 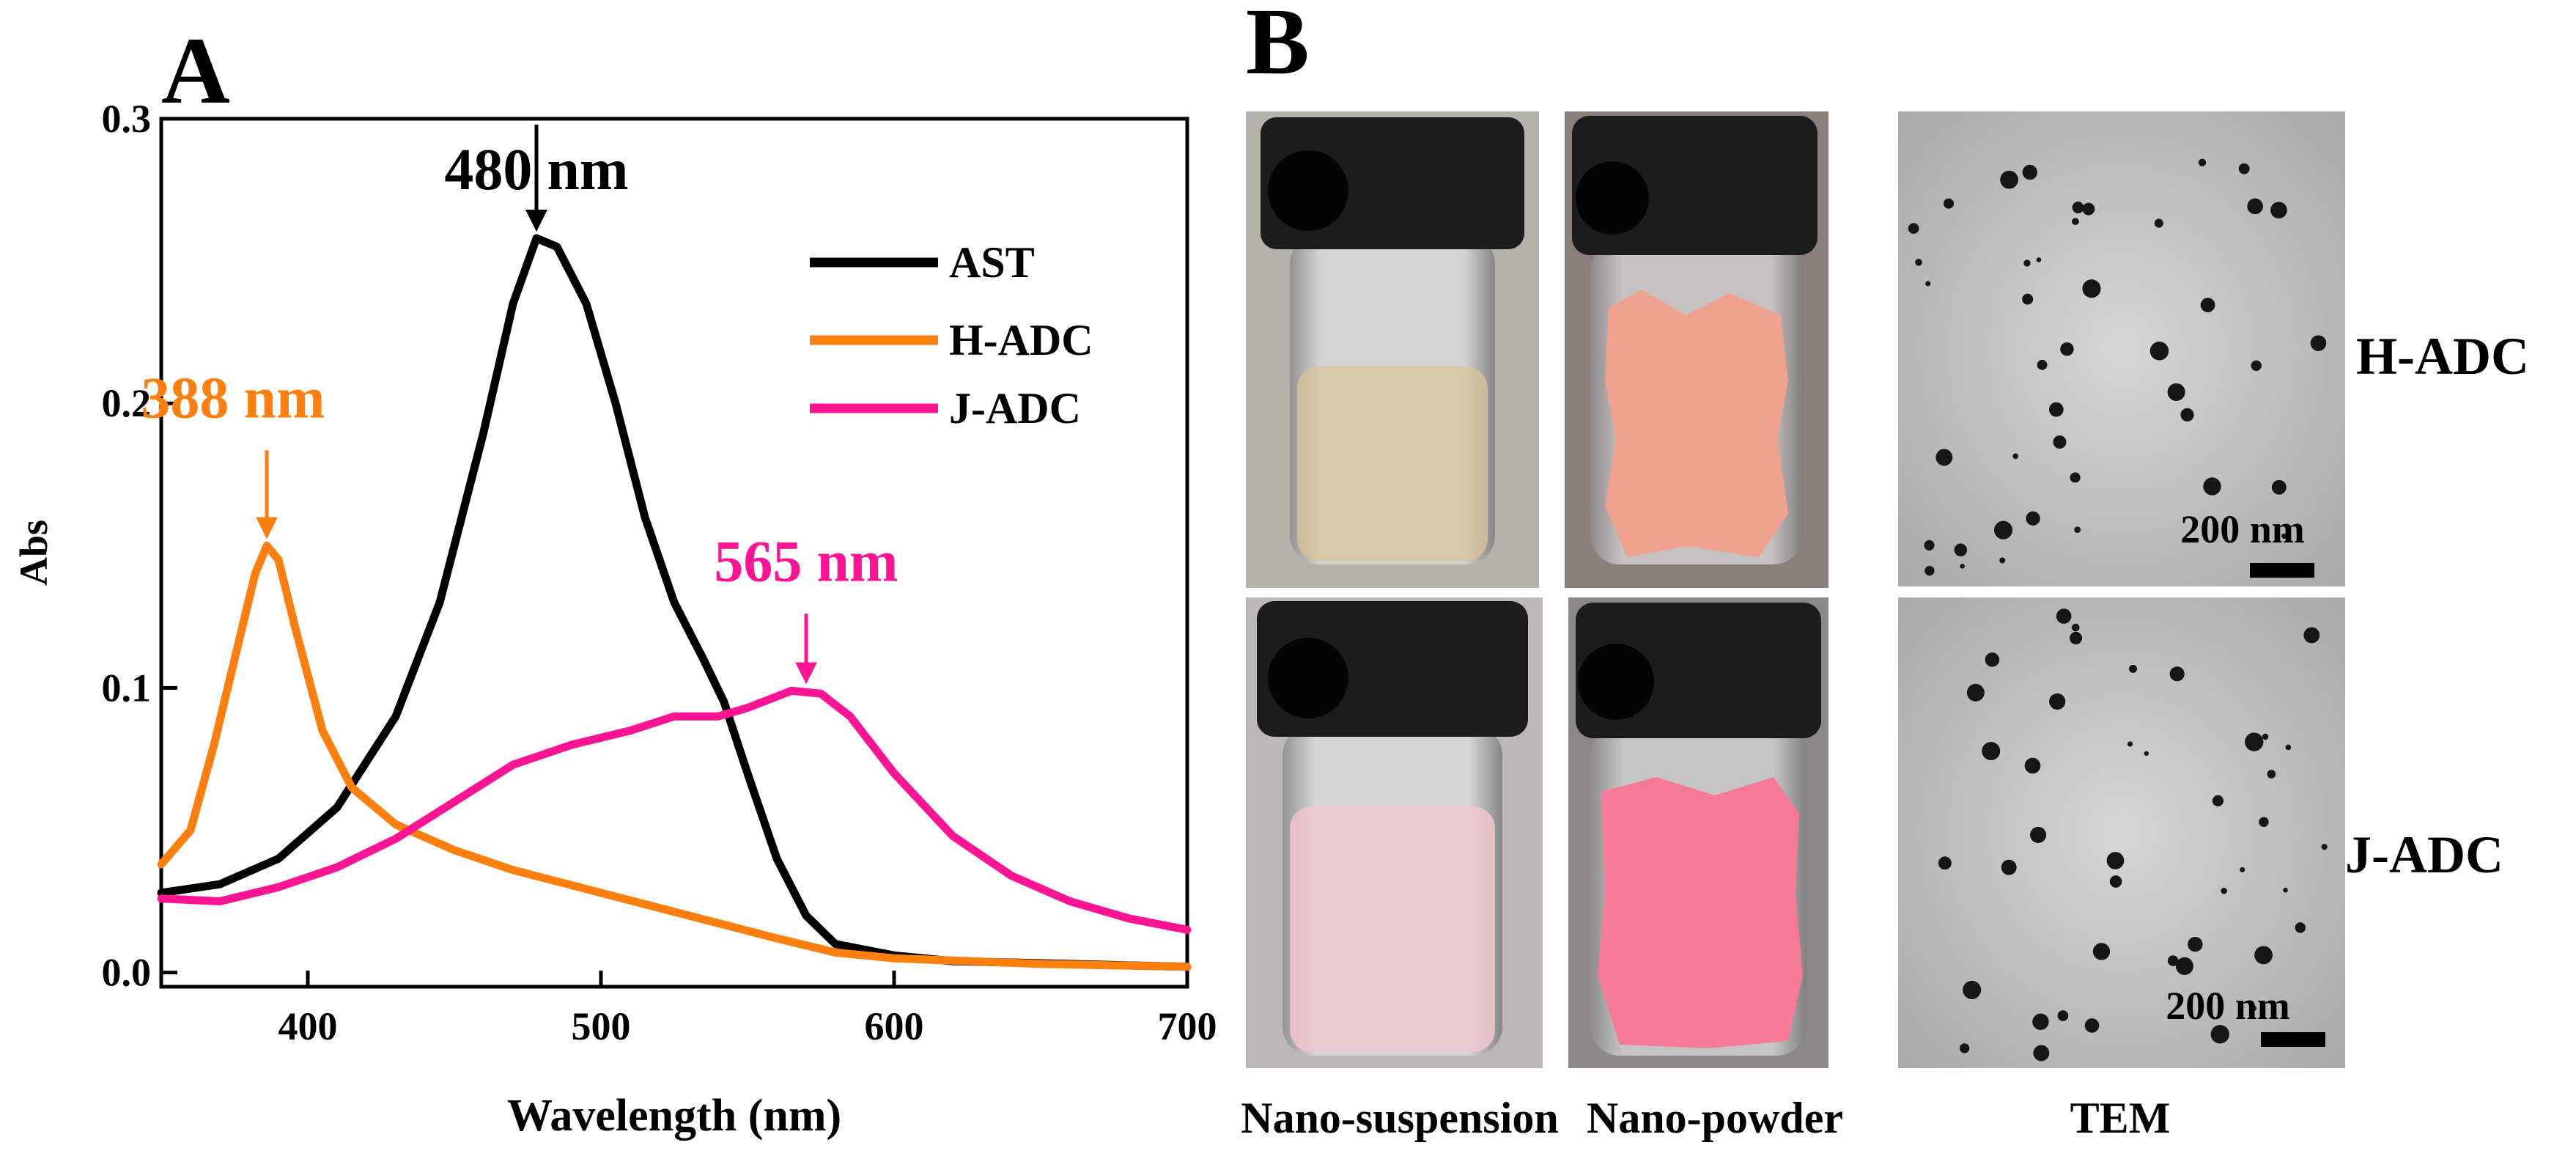 I want to click on y-tick-label-0: 0.0, so click(x=127, y=973).